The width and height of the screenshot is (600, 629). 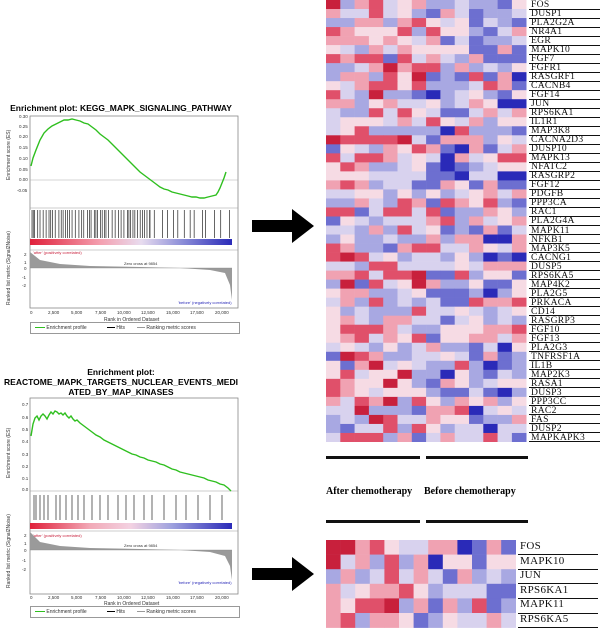 I want to click on gene-label: CACNG1, so click(x=551, y=257).